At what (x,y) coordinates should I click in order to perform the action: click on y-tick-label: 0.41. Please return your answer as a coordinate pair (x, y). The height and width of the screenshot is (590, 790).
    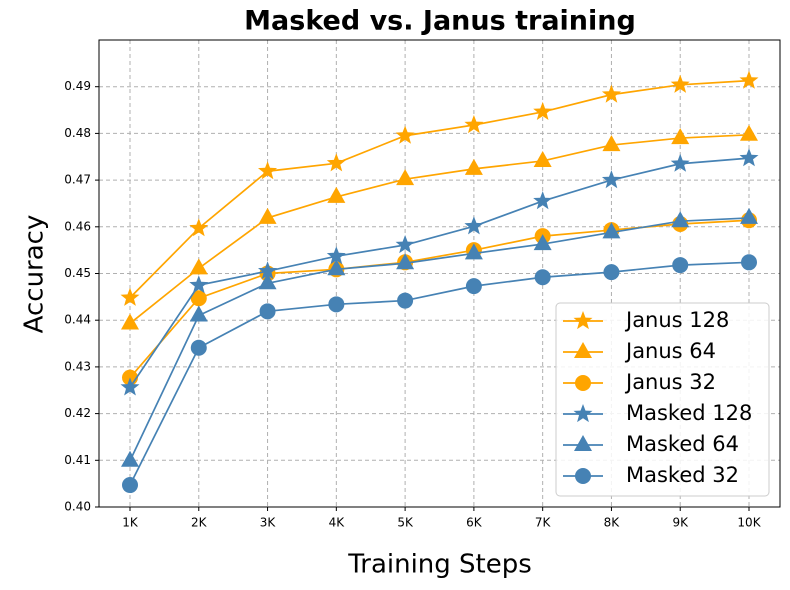
    Looking at the image, I should click on (77, 460).